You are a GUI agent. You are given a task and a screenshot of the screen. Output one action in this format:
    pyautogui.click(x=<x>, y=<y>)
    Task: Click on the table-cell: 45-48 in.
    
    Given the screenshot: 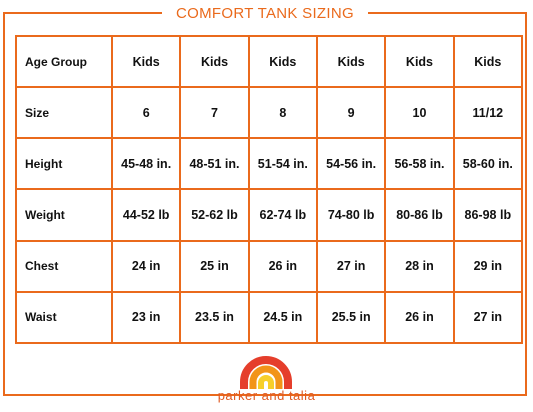 What is the action you would take?
    pyautogui.click(x=146, y=164)
    